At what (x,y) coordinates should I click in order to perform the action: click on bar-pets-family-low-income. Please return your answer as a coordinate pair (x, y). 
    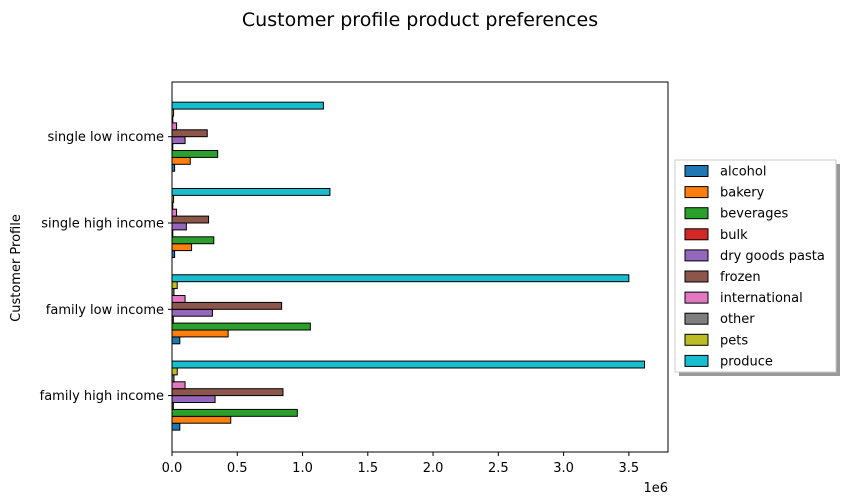
    Looking at the image, I should click on (174, 285).